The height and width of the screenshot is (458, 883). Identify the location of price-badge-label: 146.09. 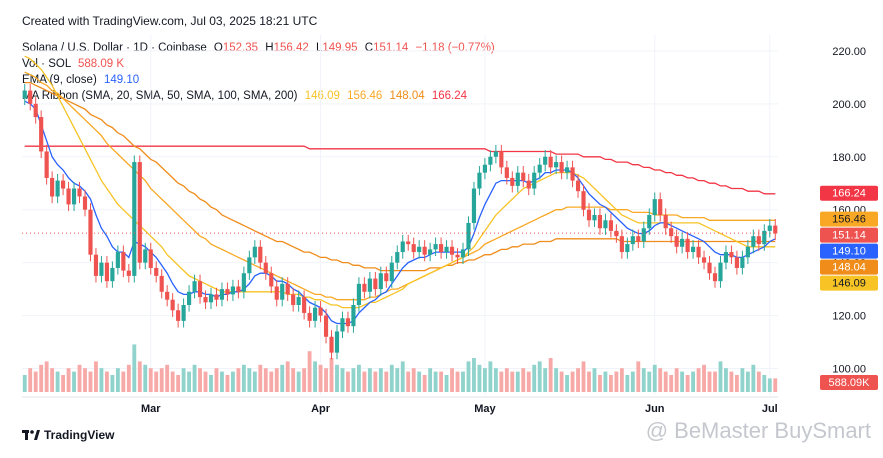
(849, 284).